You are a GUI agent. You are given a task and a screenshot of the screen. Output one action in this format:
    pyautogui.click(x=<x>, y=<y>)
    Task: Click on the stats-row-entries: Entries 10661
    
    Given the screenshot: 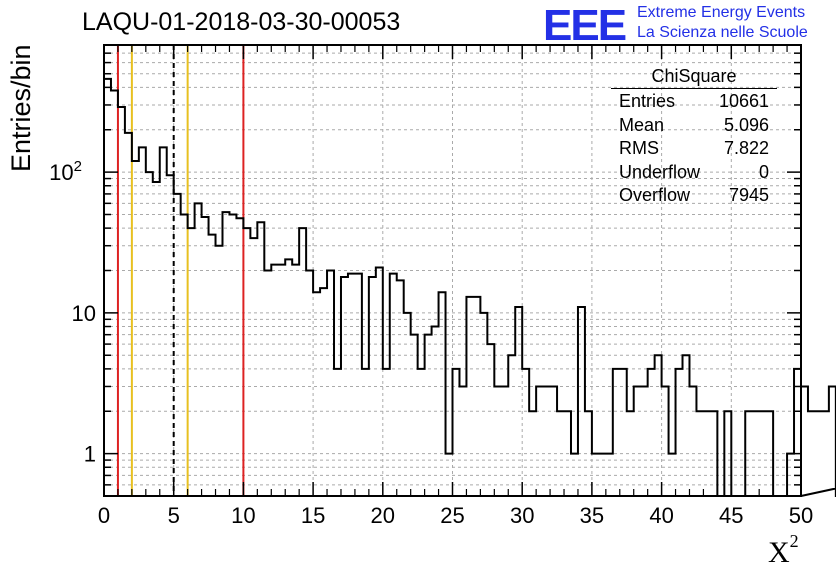 What is the action you would take?
    pyautogui.click(x=694, y=103)
    